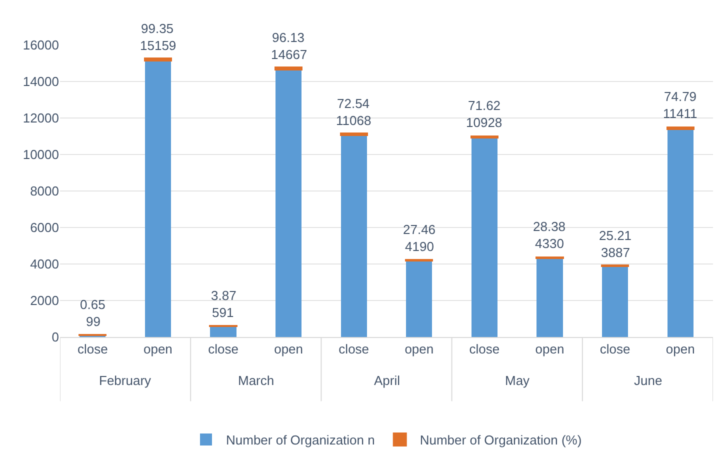  Describe the element at coordinates (44, 300) in the screenshot. I see `y-tick-label: 2000` at that location.